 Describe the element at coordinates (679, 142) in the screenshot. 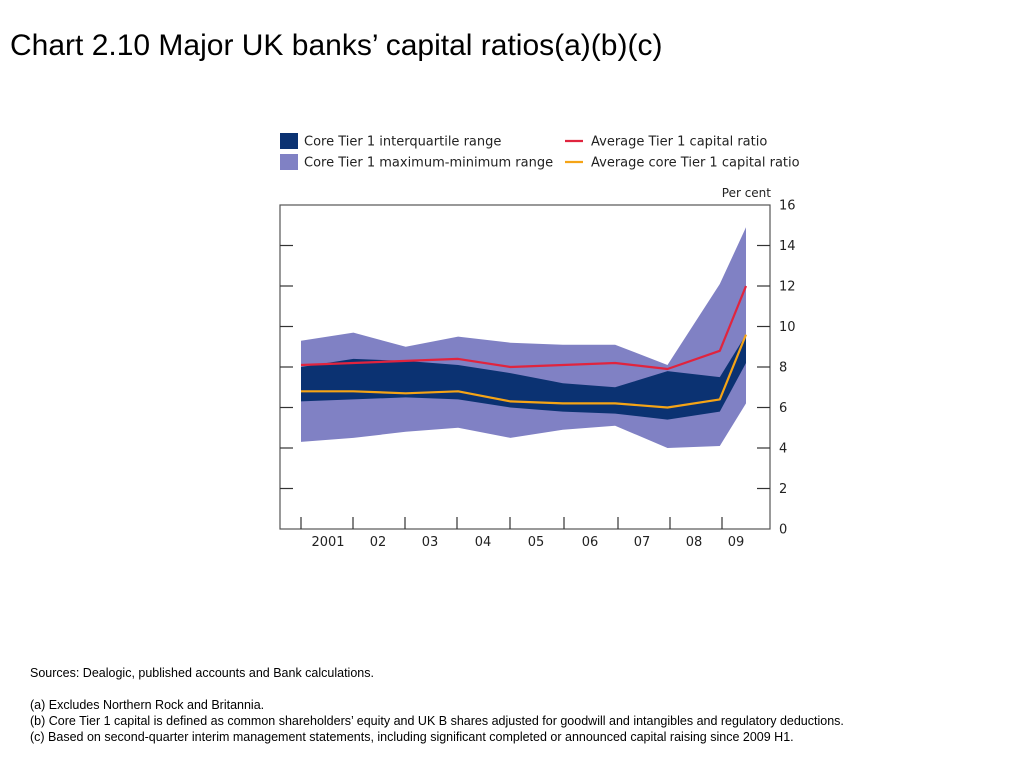

I see `legend-label: Average Tier 1 capital ratio` at that location.